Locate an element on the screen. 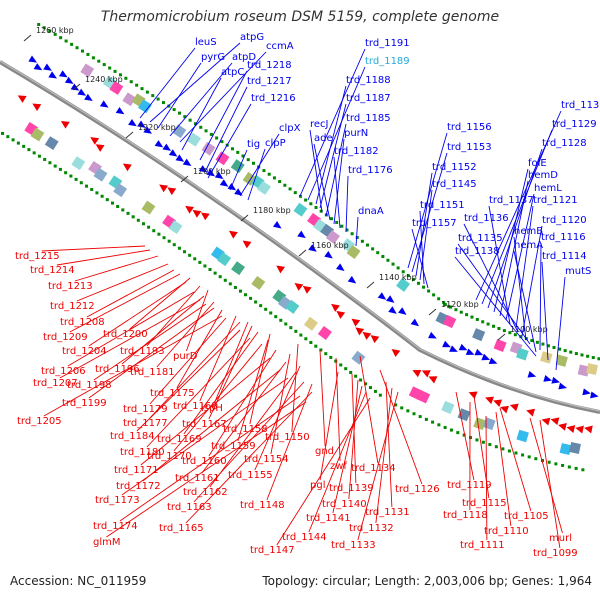 The image size is (600, 600). reverse-gene-label: trd_1206 is located at coordinates (63, 371).